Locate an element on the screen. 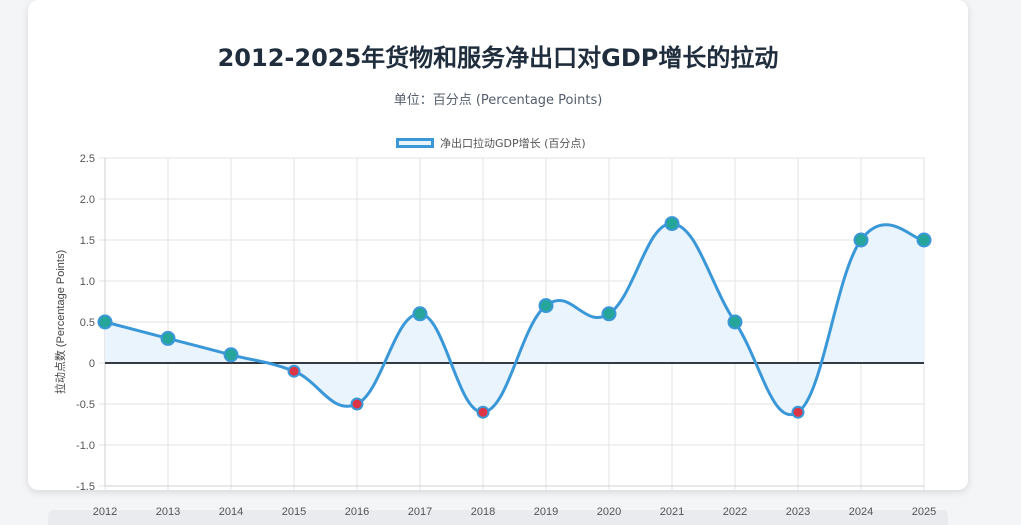  x-tick-label: 2014 is located at coordinates (231, 512).